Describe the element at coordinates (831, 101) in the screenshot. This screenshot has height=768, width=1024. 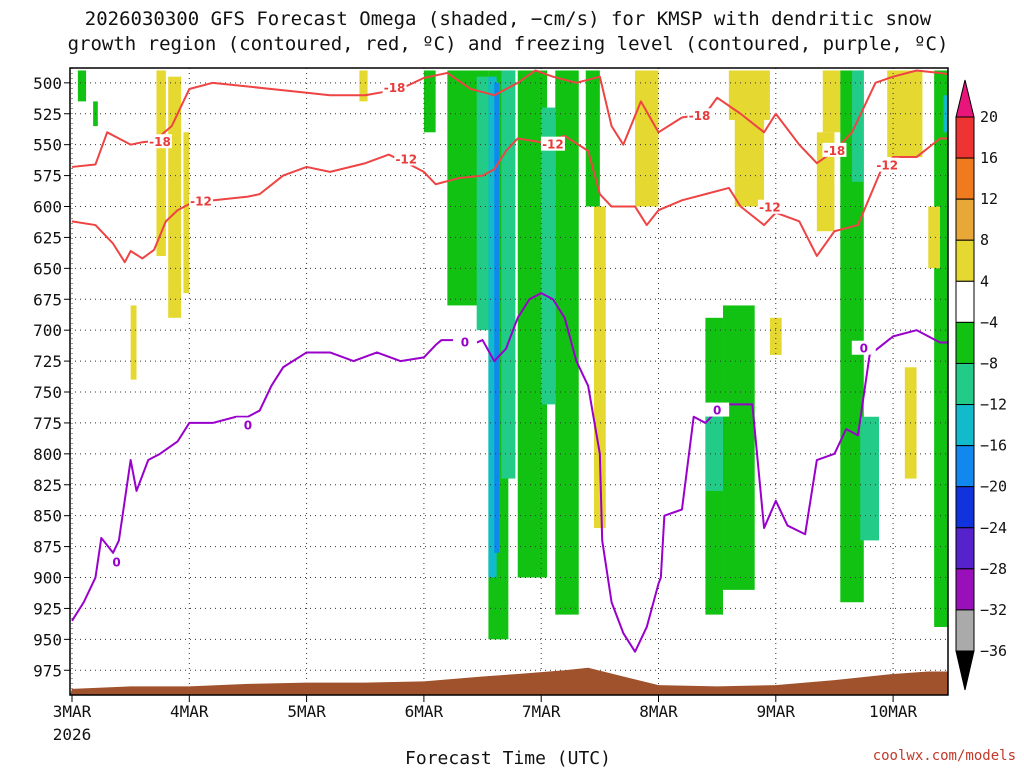
I see `omega-band-day6-yellow` at that location.